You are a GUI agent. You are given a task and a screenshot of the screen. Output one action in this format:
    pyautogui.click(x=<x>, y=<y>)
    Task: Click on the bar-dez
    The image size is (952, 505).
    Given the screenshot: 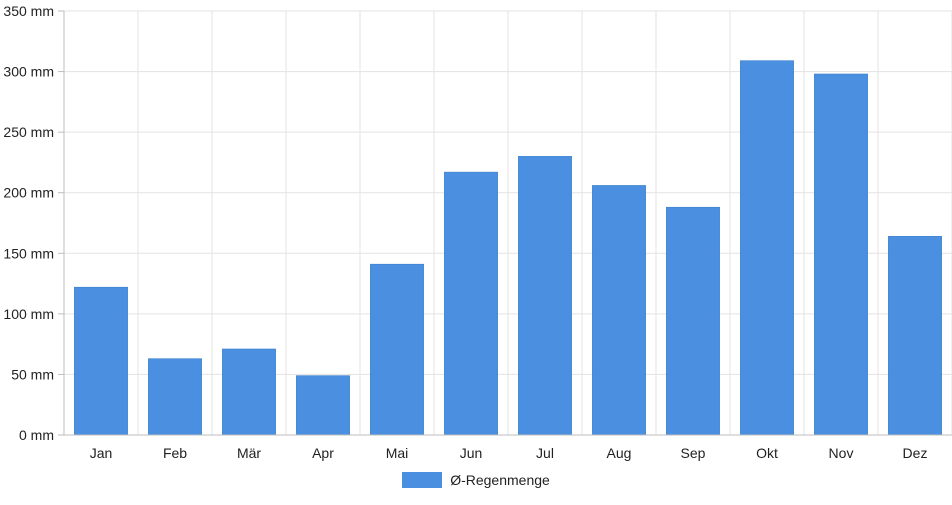 What is the action you would take?
    pyautogui.click(x=915, y=336)
    